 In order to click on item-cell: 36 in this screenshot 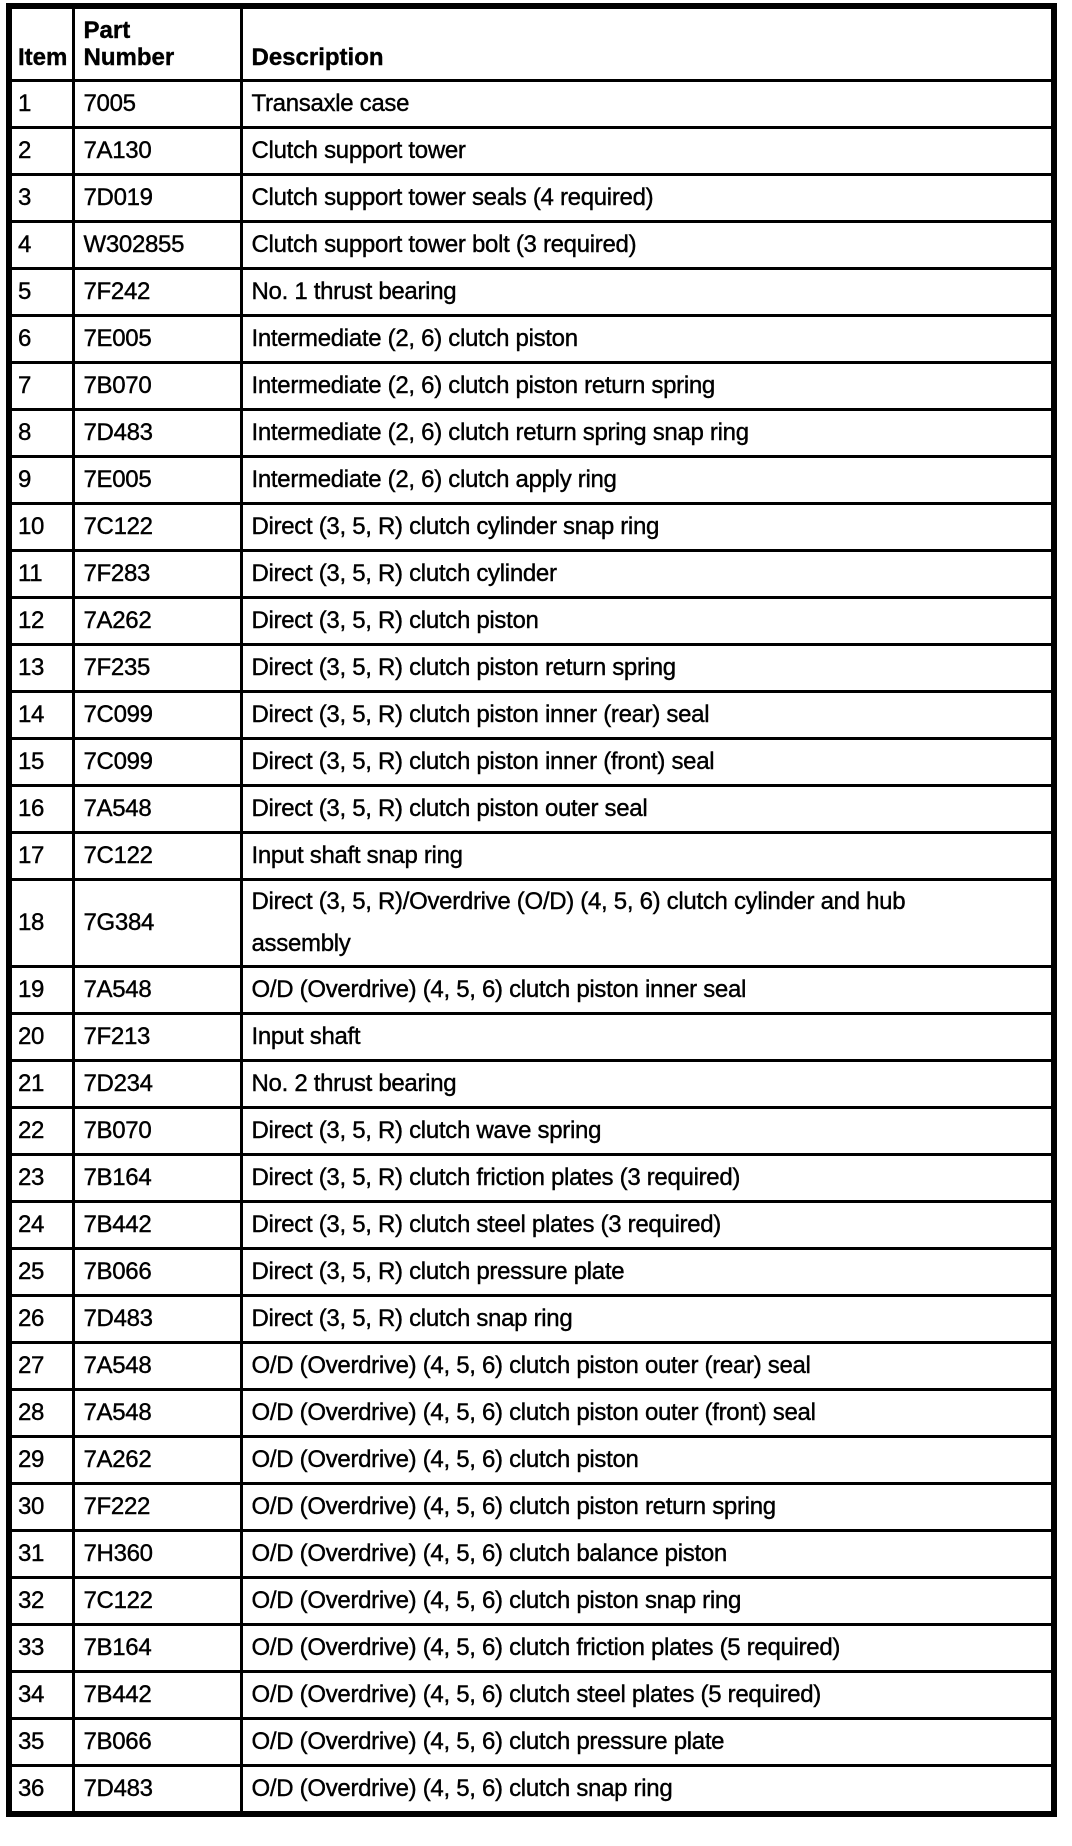, I will do `click(41, 1790)`.